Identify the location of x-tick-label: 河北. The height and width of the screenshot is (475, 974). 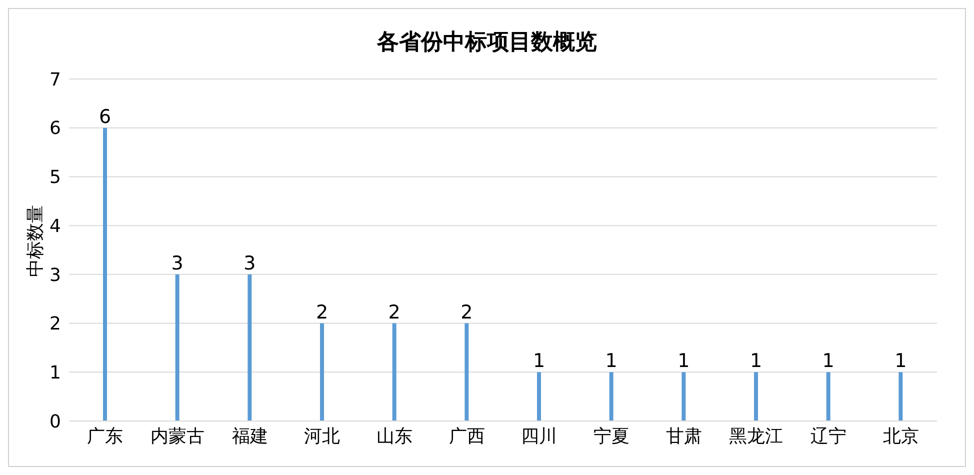
(322, 436).